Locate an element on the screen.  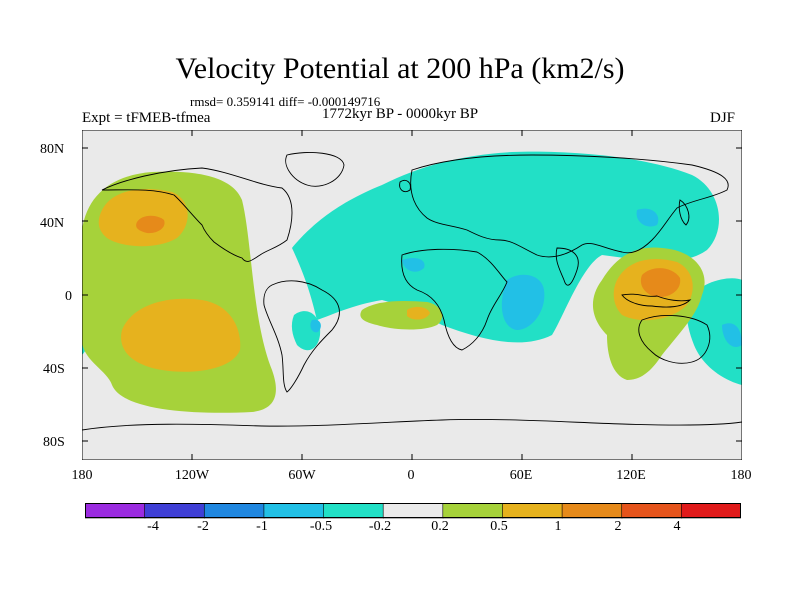
experiment-label: Expt = tFMEB-tfmea is located at coordinates (146, 118).